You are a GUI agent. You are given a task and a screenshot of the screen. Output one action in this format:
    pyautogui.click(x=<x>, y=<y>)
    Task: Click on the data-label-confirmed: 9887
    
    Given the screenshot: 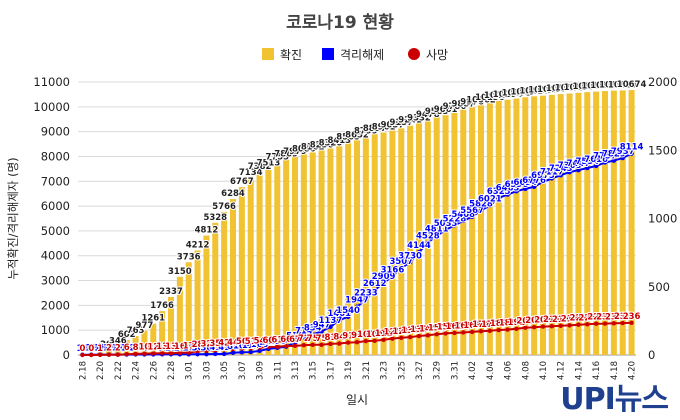 What is the action you would take?
    pyautogui.click(x=463, y=105)
    